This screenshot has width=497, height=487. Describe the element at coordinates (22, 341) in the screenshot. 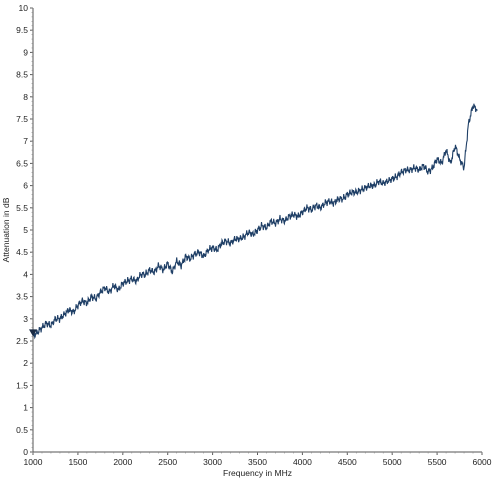

I see `y-tick-label: 2.5` at that location.